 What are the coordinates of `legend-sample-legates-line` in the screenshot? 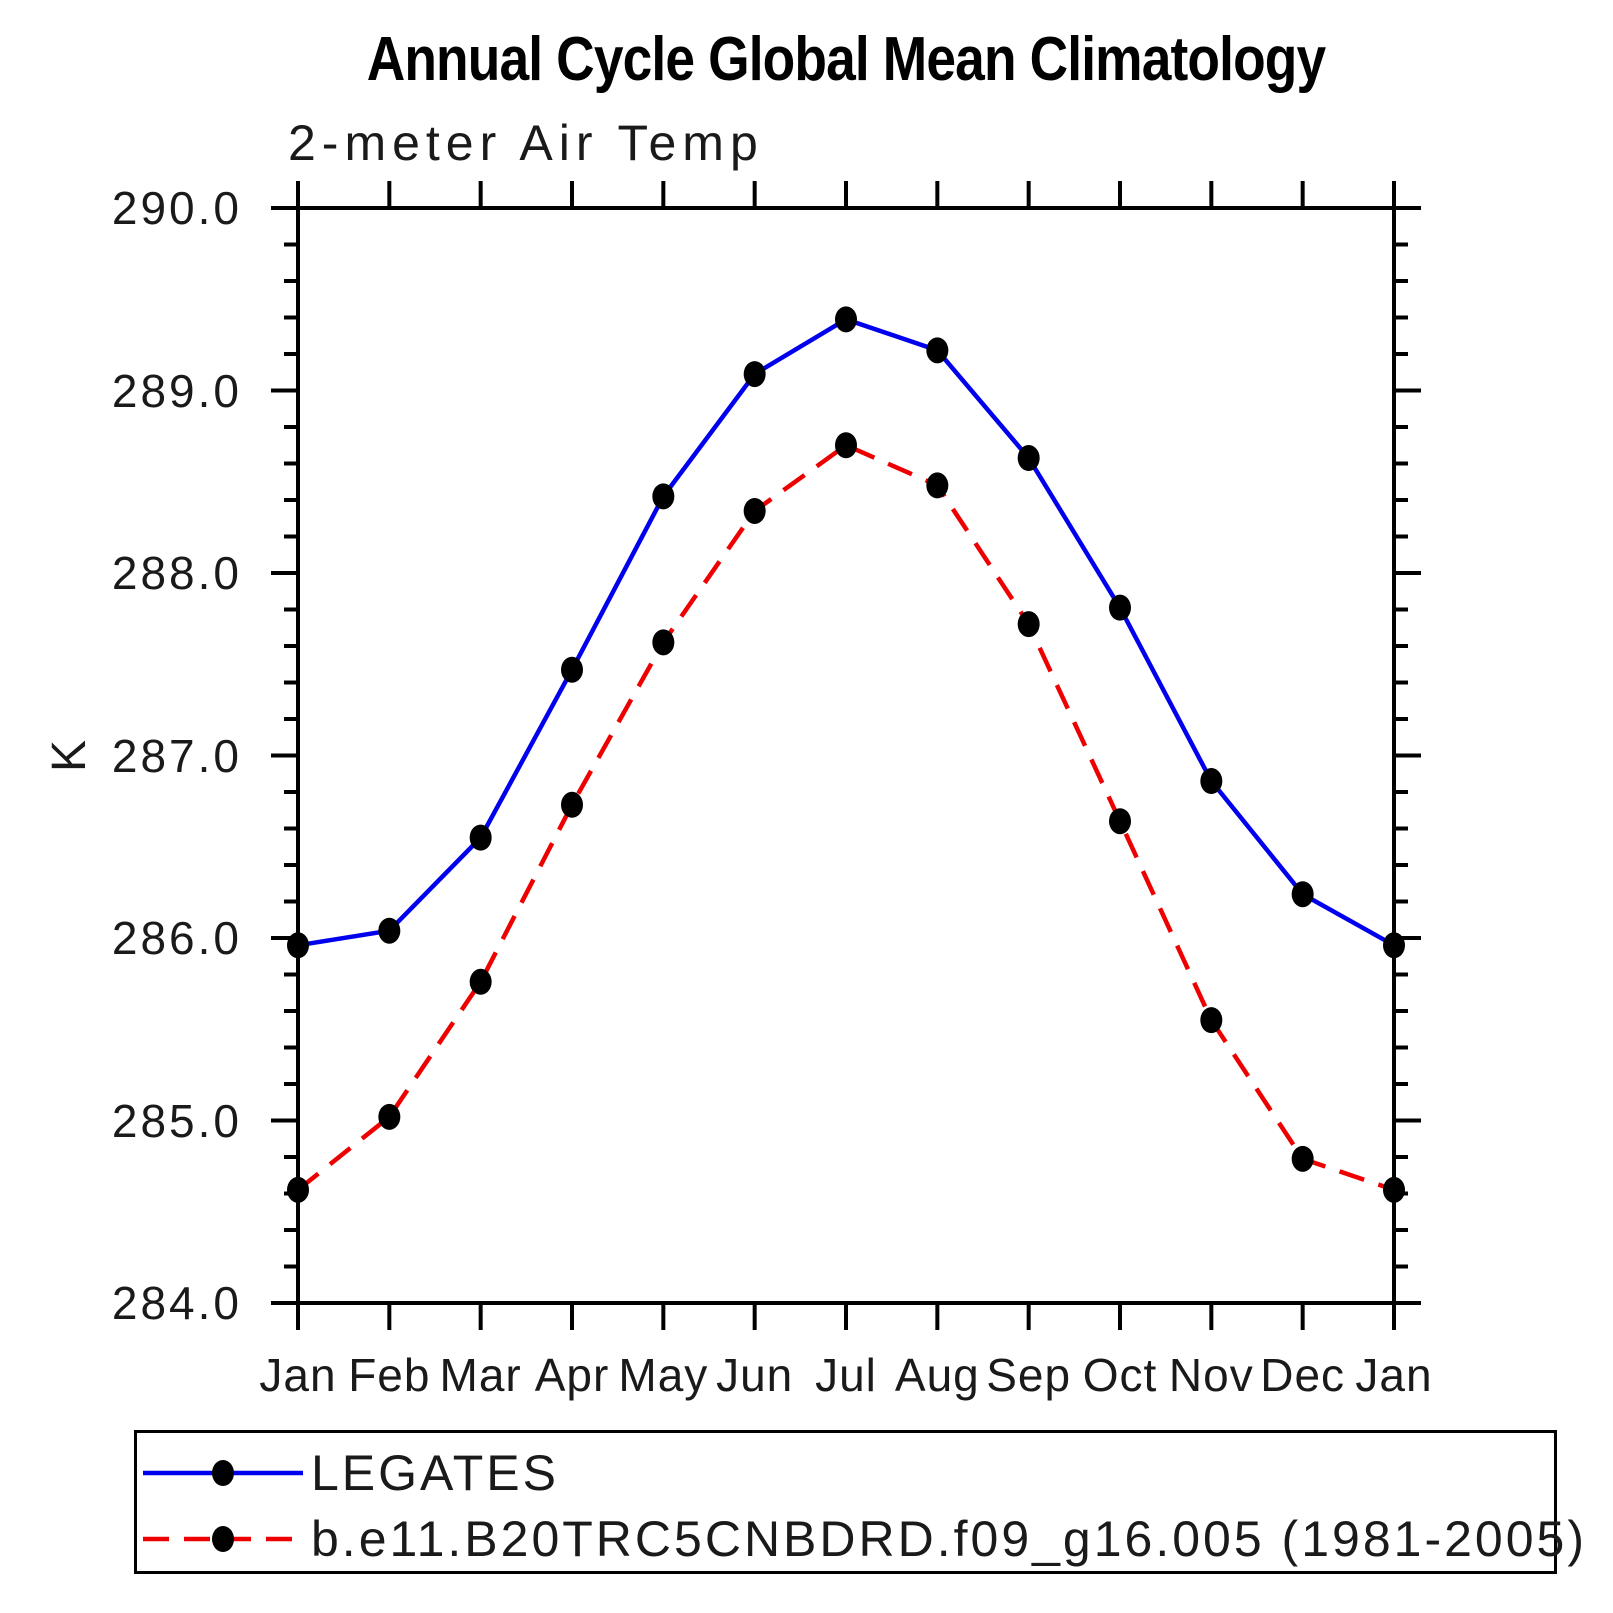 It's located at (223, 1473).